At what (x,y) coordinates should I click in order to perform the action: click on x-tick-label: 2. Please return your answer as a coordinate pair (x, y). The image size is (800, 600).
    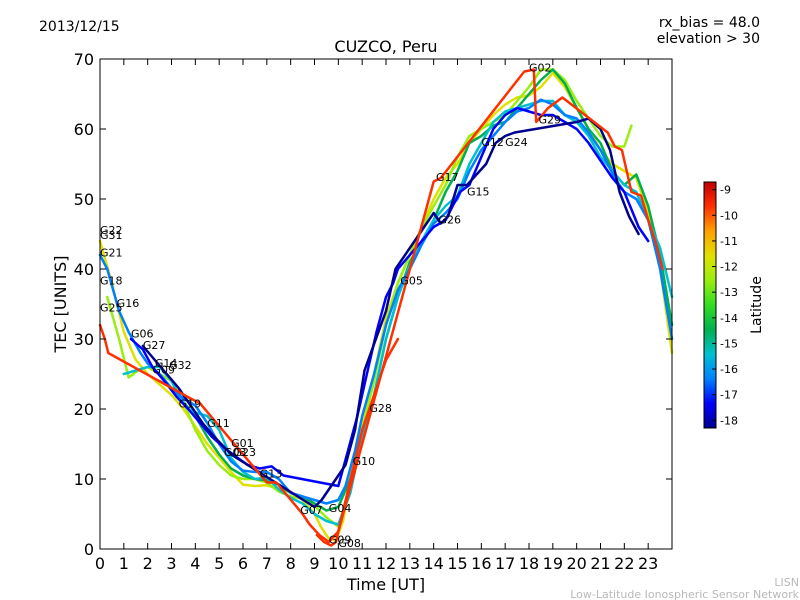
    Looking at the image, I should click on (148, 563).